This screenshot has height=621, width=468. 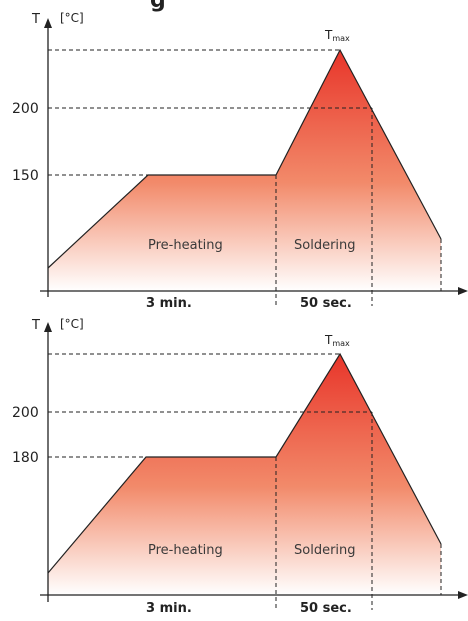 What do you see at coordinates (25, 176) in the screenshot?
I see `plateau-temp-tick: 150` at bounding box center [25, 176].